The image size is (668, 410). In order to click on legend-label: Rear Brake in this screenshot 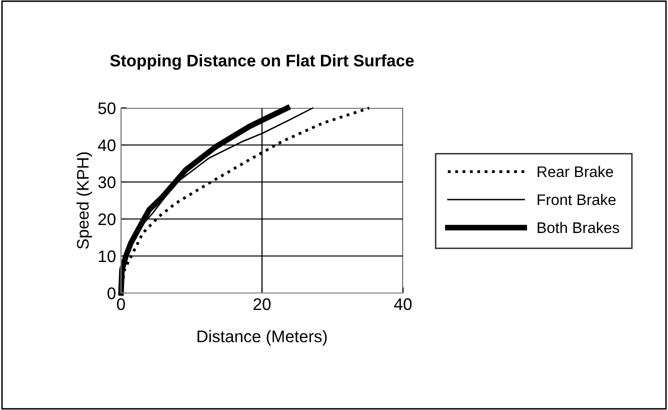, I will do `click(576, 172)`.